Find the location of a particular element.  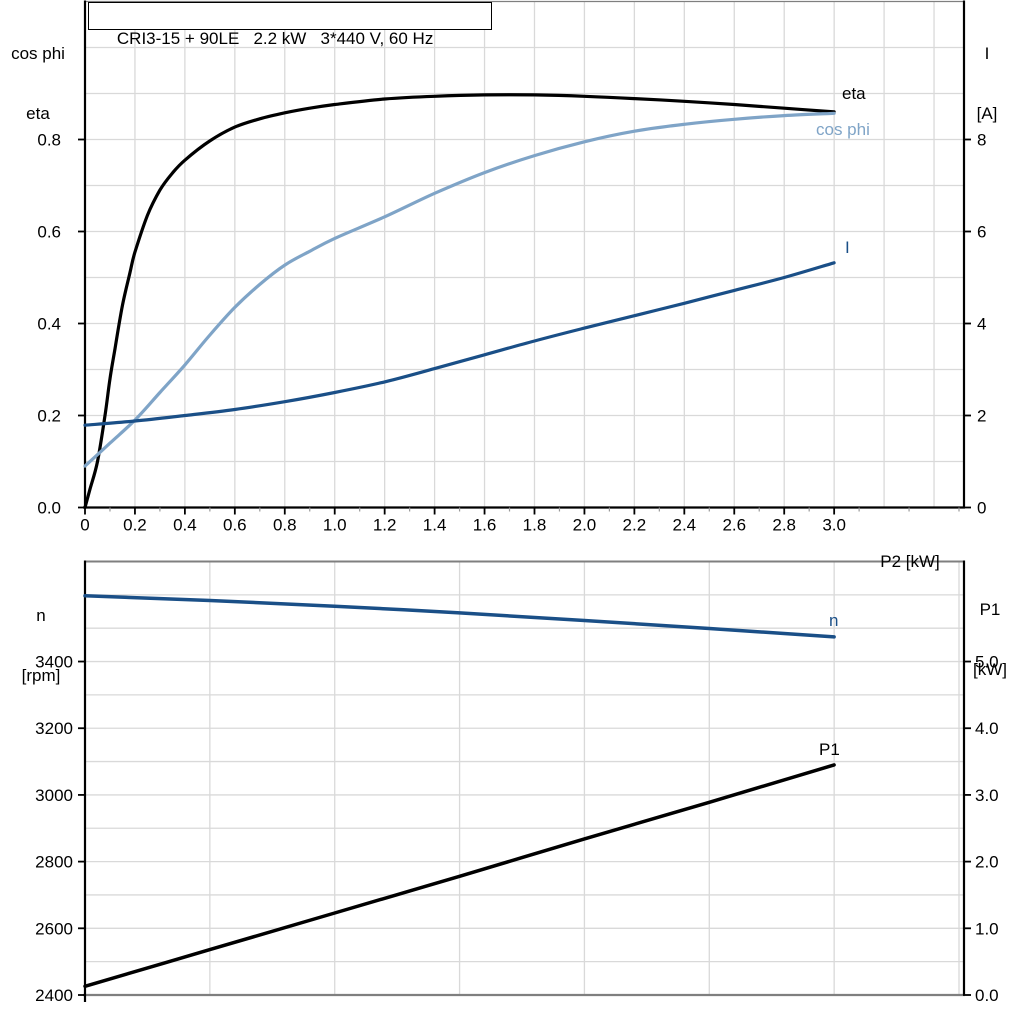

n-axis-title-line2: [rpm] is located at coordinates (41, 675).